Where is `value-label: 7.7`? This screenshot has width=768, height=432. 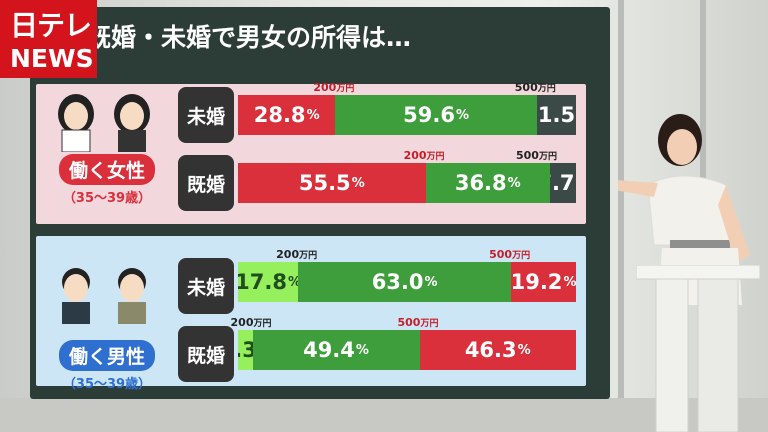 value-label: 7.7 is located at coordinates (562, 183).